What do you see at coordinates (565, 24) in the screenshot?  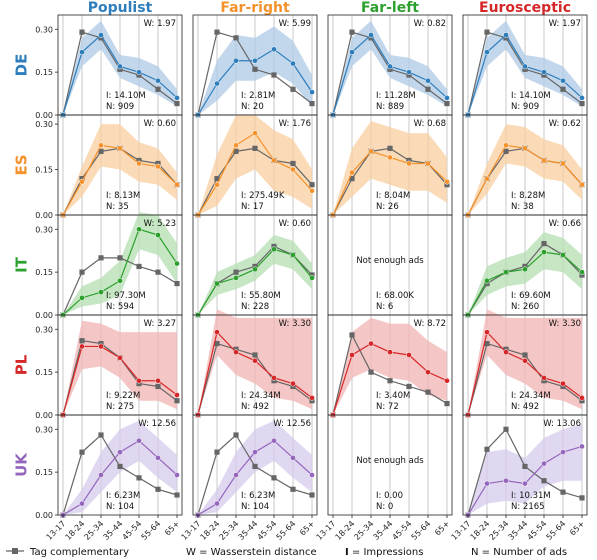 I see `wasserstein-label: W: 1.97` at bounding box center [565, 24].